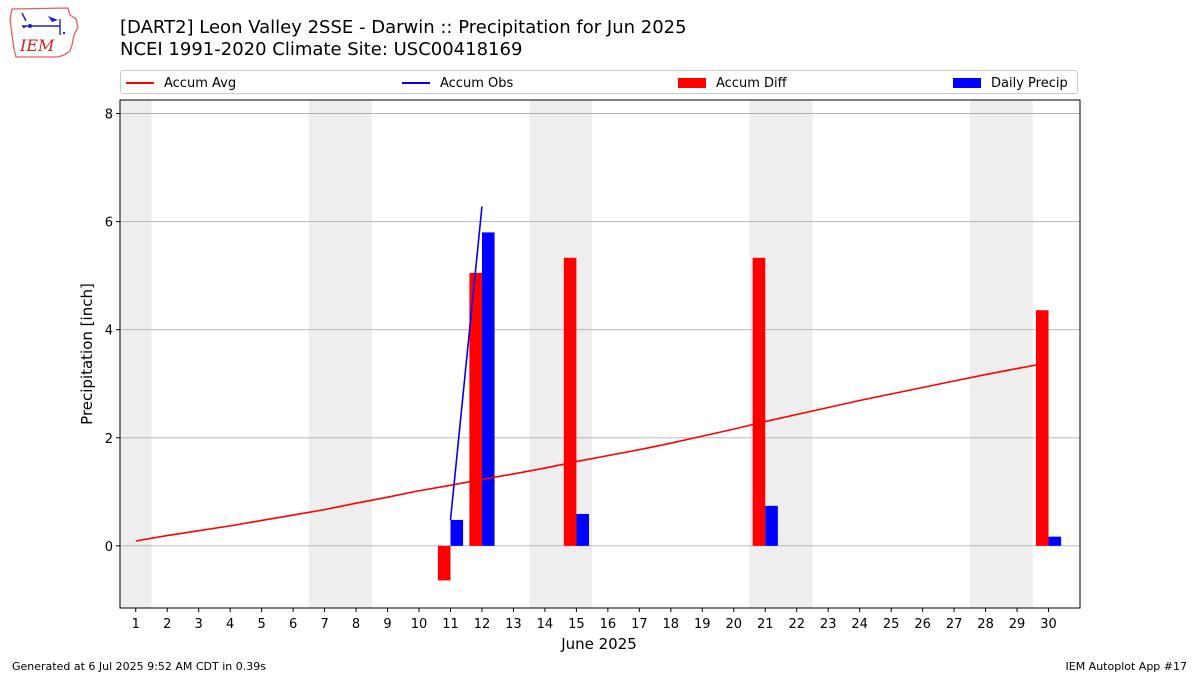  What do you see at coordinates (733, 624) in the screenshot?
I see `x-tick-label: 20` at bounding box center [733, 624].